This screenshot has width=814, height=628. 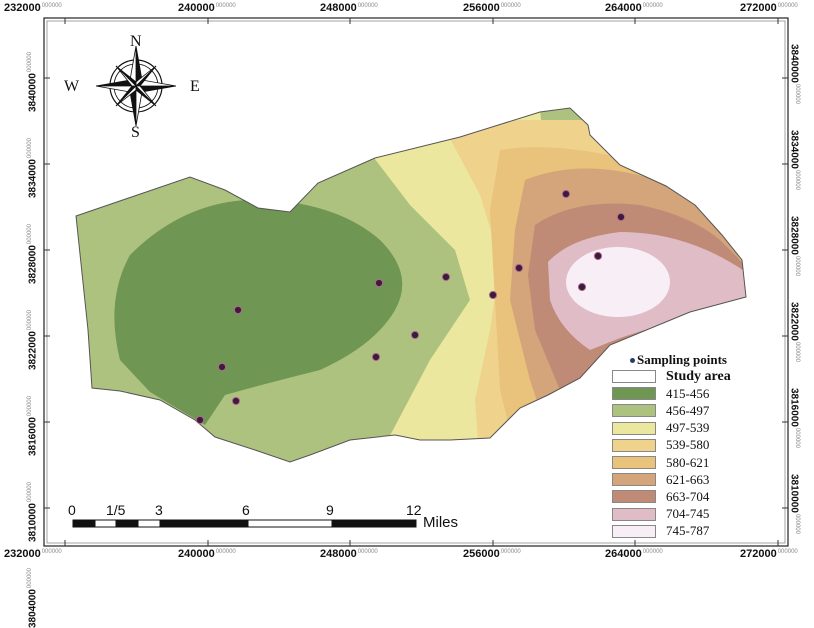 What do you see at coordinates (712, 393) in the screenshot?
I see `legend-row: 415-456` at bounding box center [712, 393].